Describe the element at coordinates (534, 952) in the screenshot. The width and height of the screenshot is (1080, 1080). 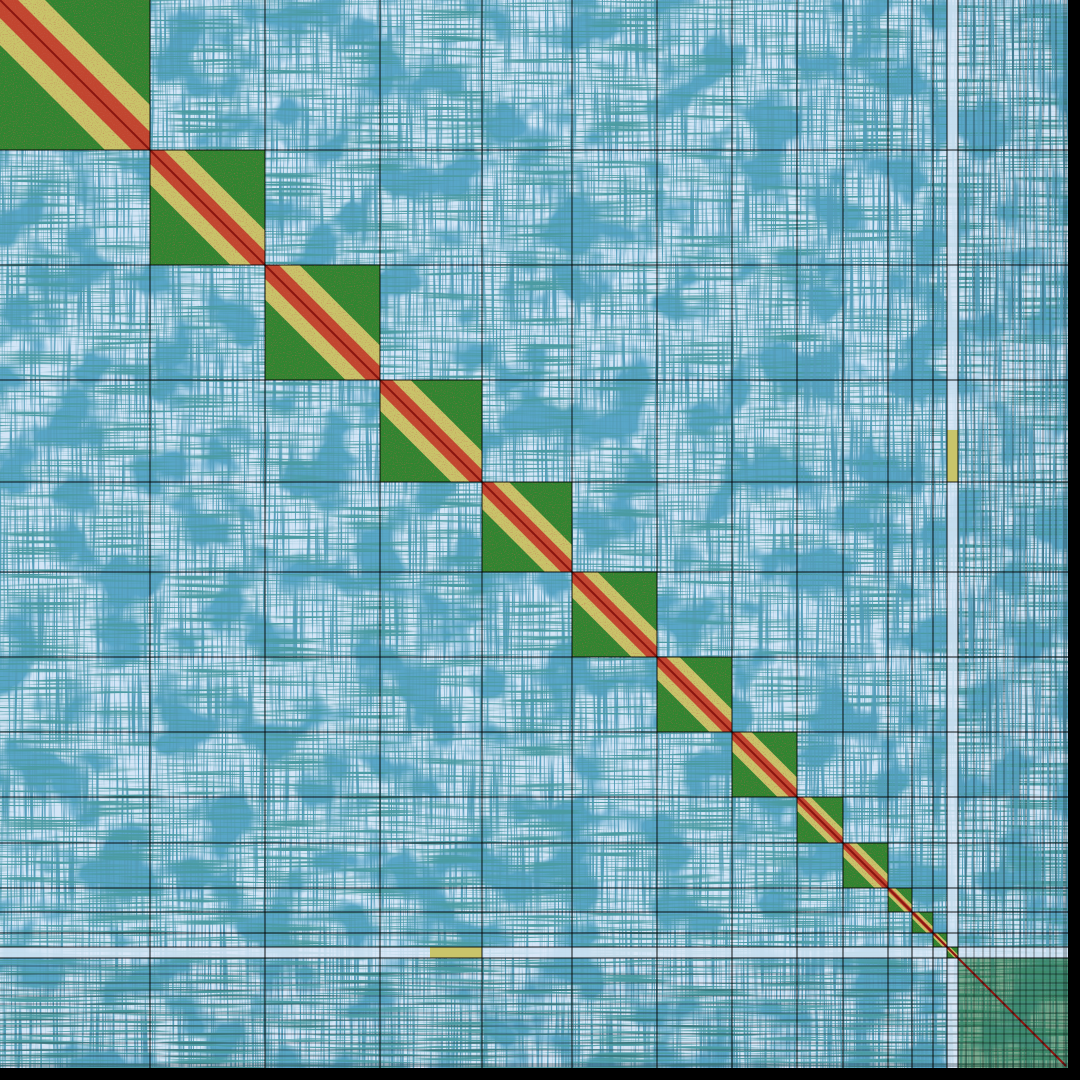
I see `sparse-row` at that location.